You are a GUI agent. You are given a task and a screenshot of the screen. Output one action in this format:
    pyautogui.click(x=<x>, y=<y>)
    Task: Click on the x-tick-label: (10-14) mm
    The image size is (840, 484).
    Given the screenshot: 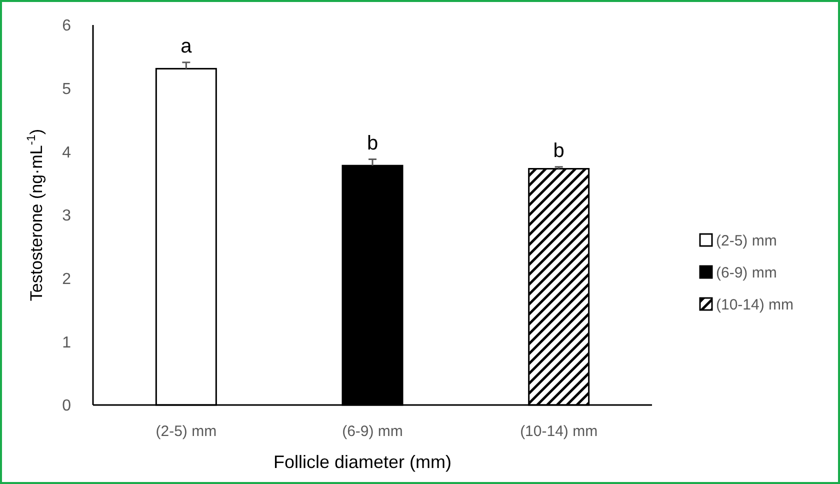 What is the action you would take?
    pyautogui.click(x=559, y=431)
    